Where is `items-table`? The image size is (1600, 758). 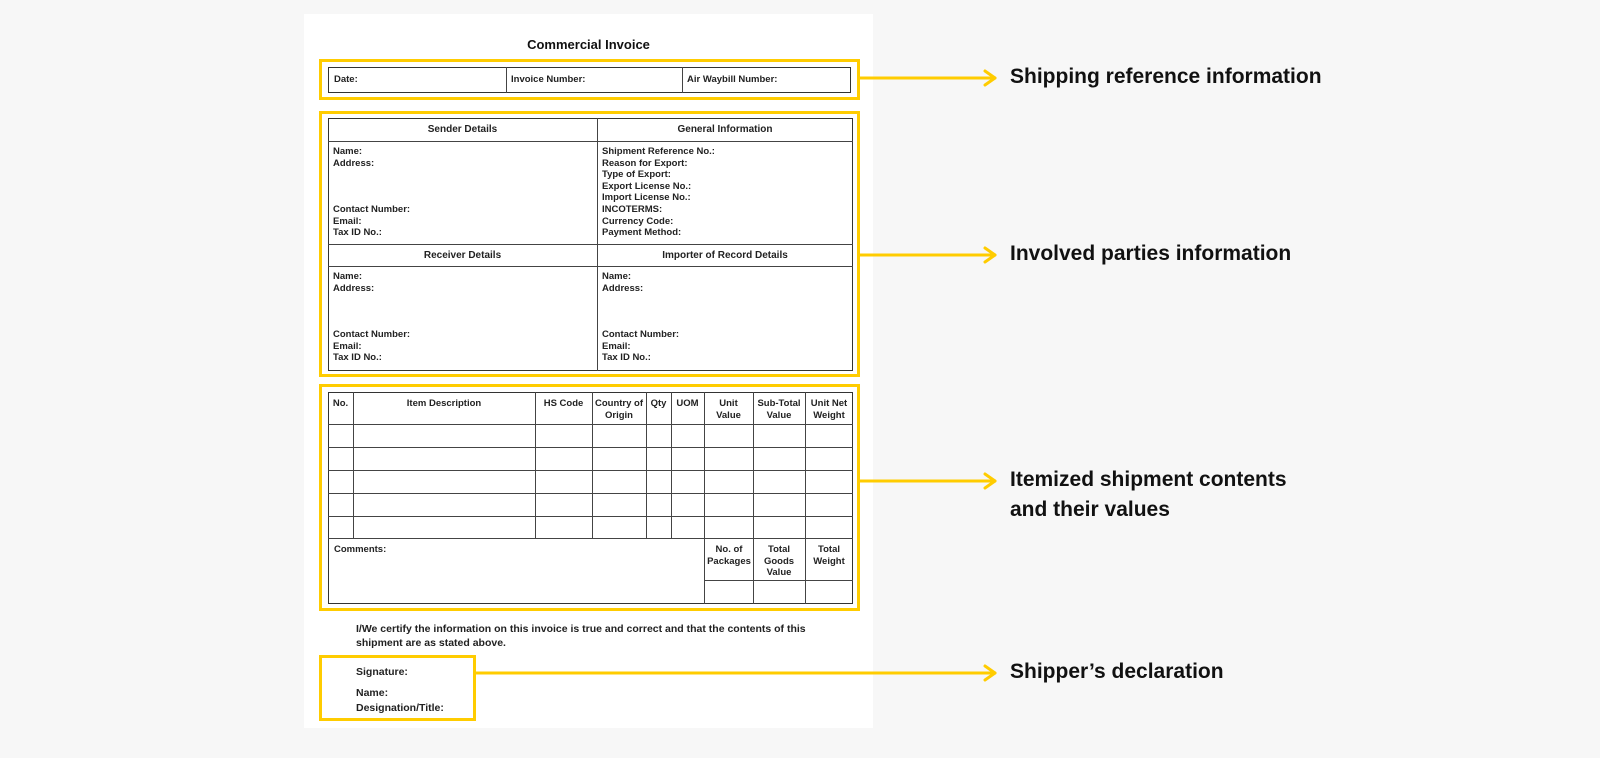
items-table is located at coordinates (590, 498).